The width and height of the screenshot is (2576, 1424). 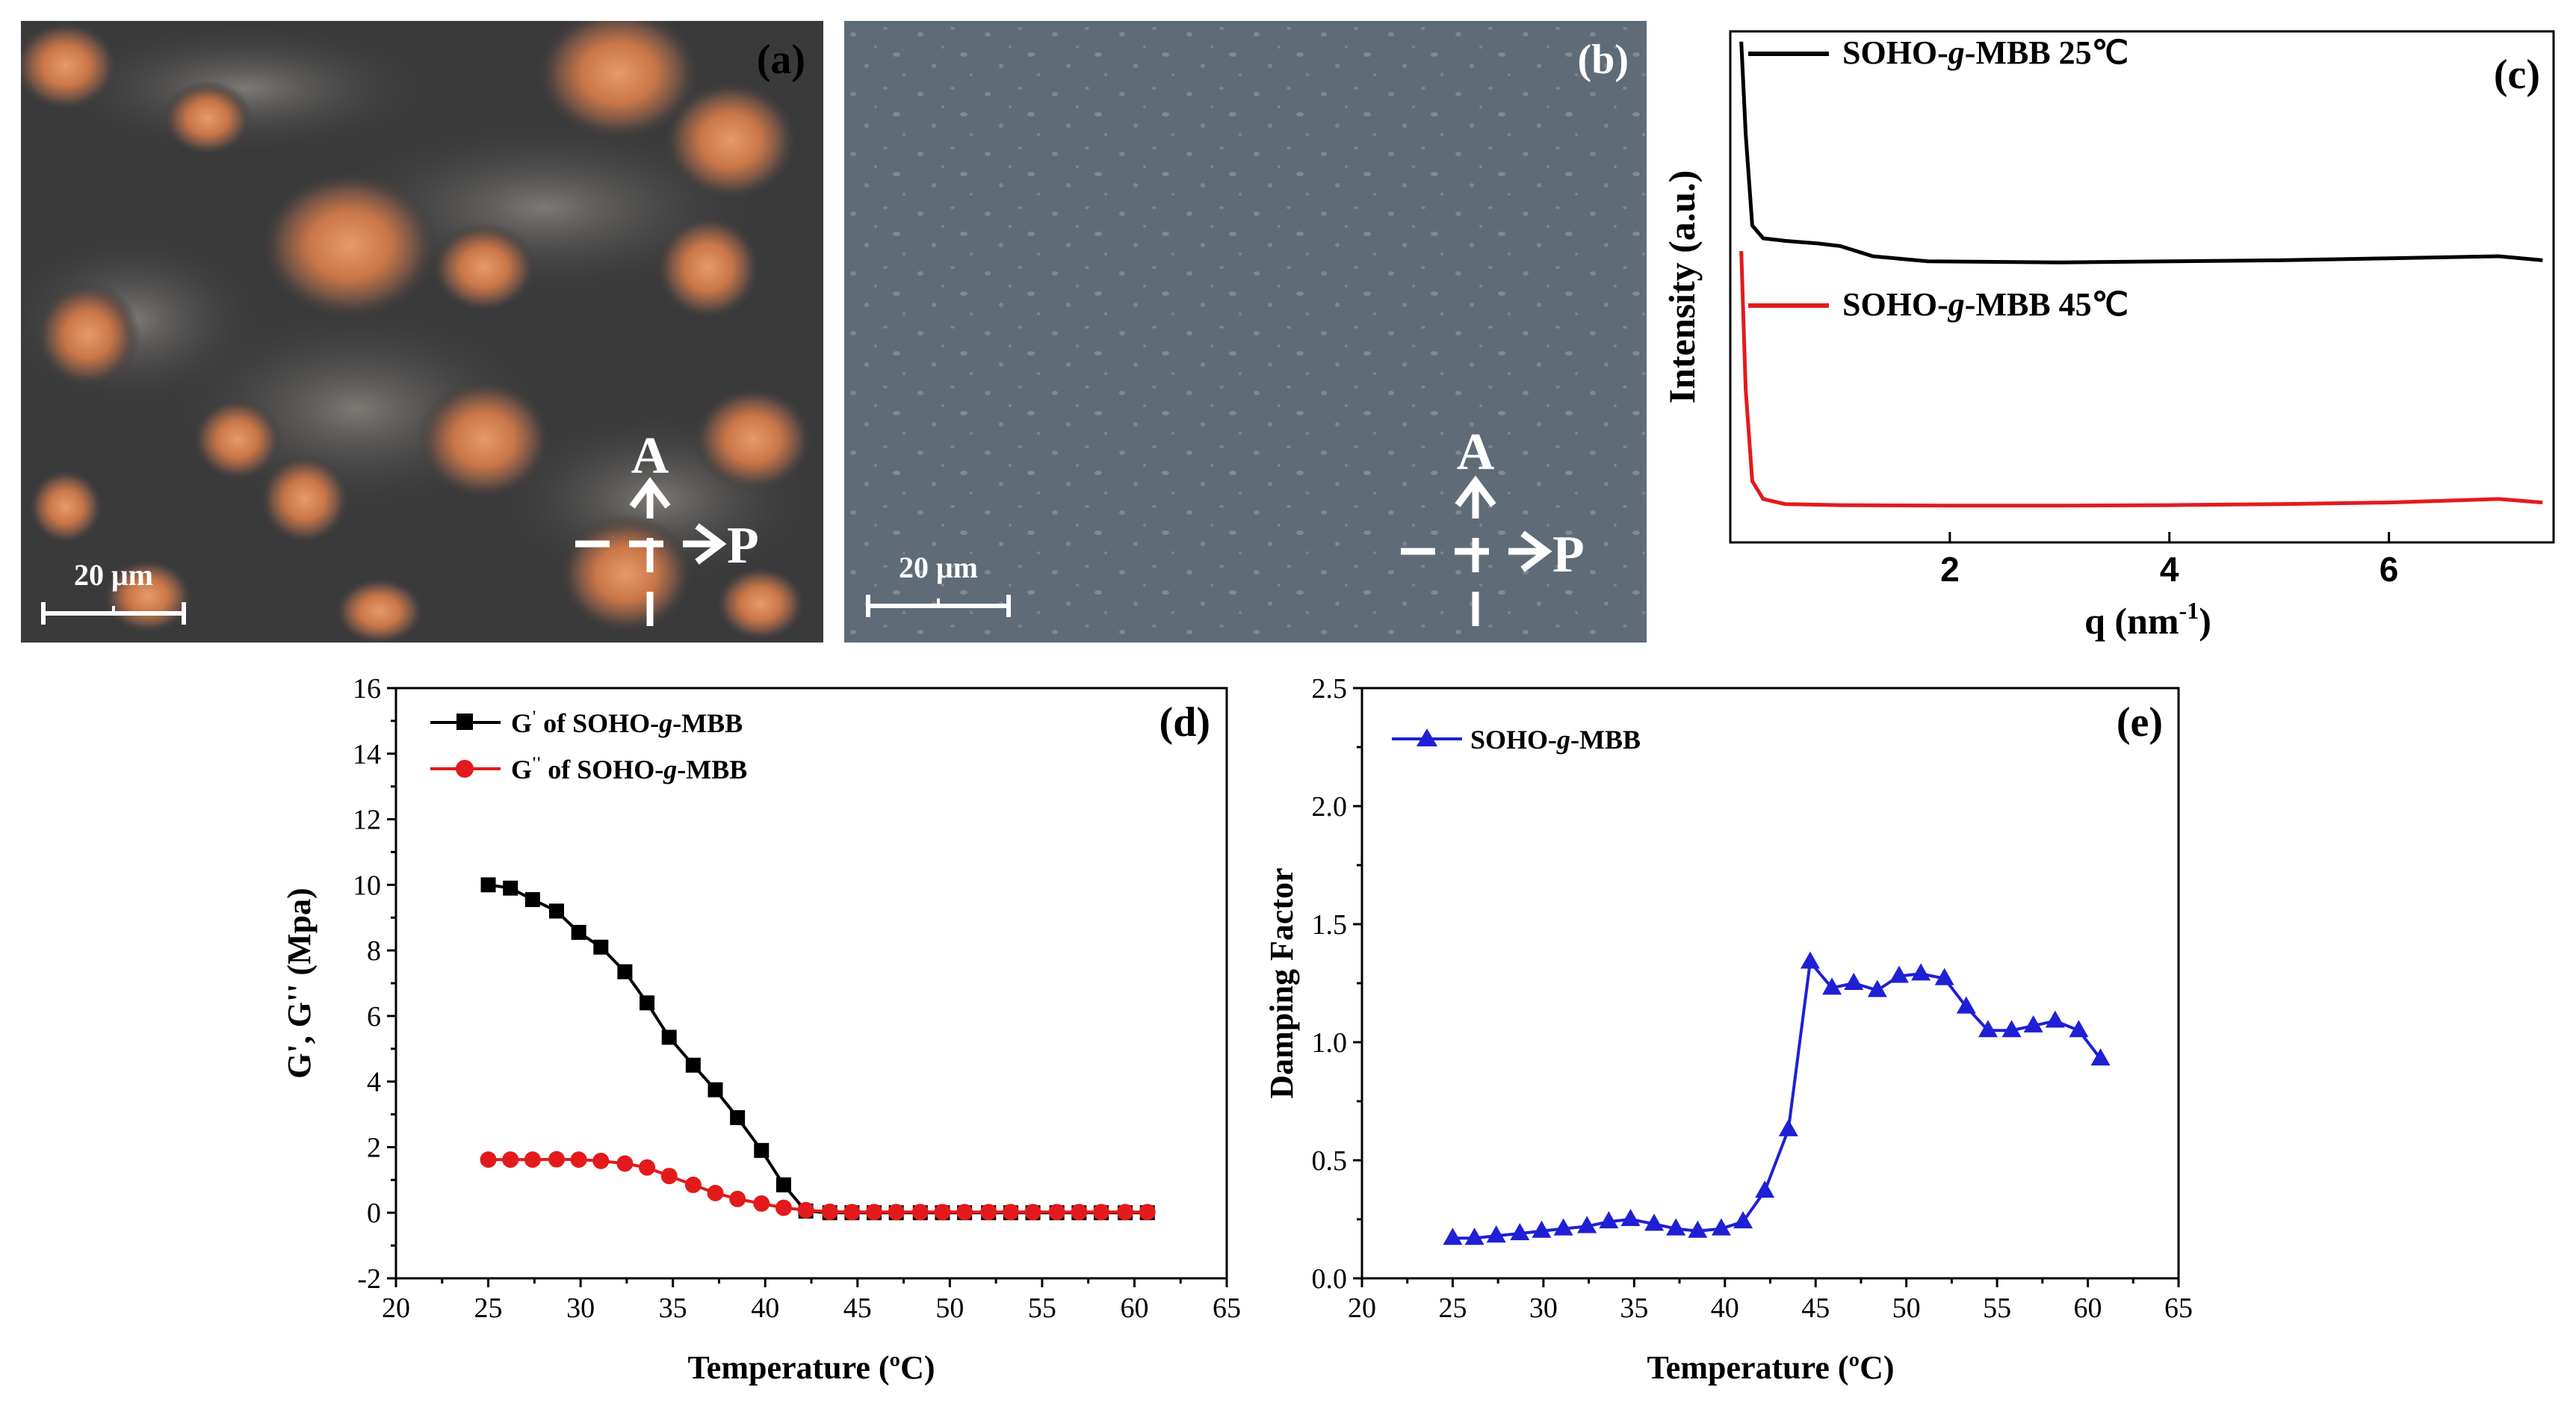 I want to click on chart-e-y-tick-label: 2.5, so click(x=1330, y=690).